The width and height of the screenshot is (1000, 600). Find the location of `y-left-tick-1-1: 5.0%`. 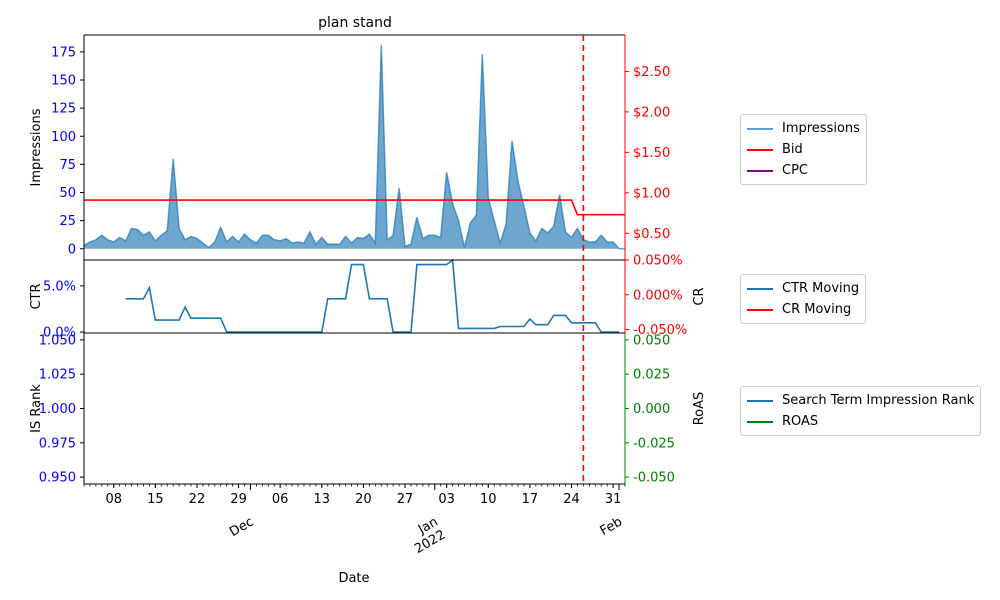

y-left-tick-1-1: 5.0% is located at coordinates (59, 286).